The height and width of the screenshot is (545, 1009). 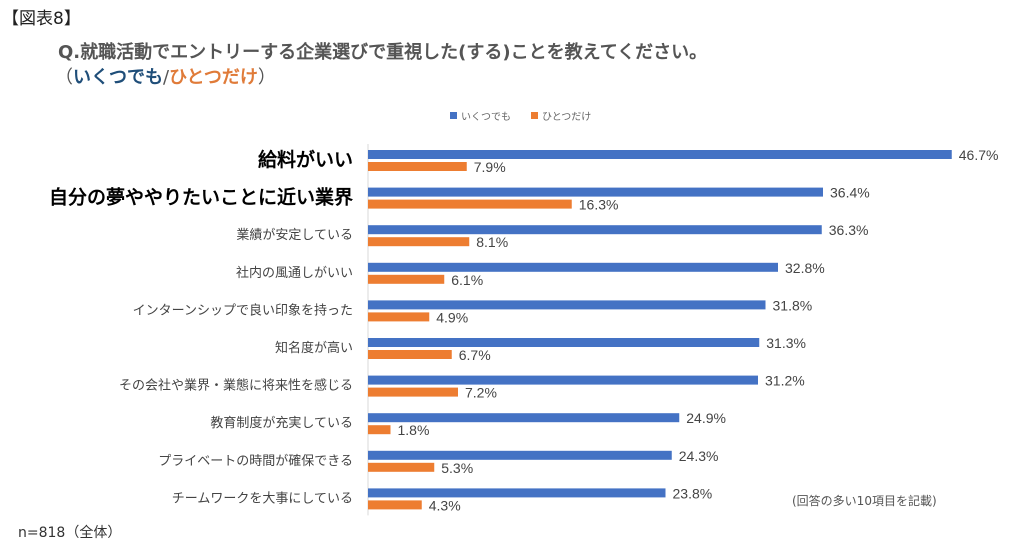 I want to click on chart-subtitle: （いくつでも/ひとつだけ）, so click(x=165, y=76).